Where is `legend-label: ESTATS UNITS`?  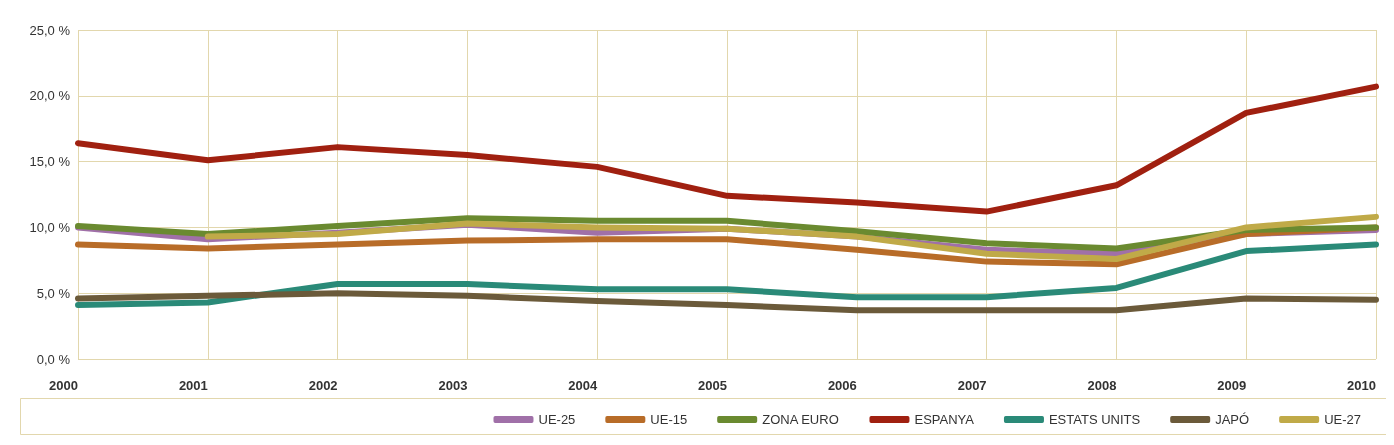
legend-label: ESTATS UNITS is located at coordinates (1094, 419).